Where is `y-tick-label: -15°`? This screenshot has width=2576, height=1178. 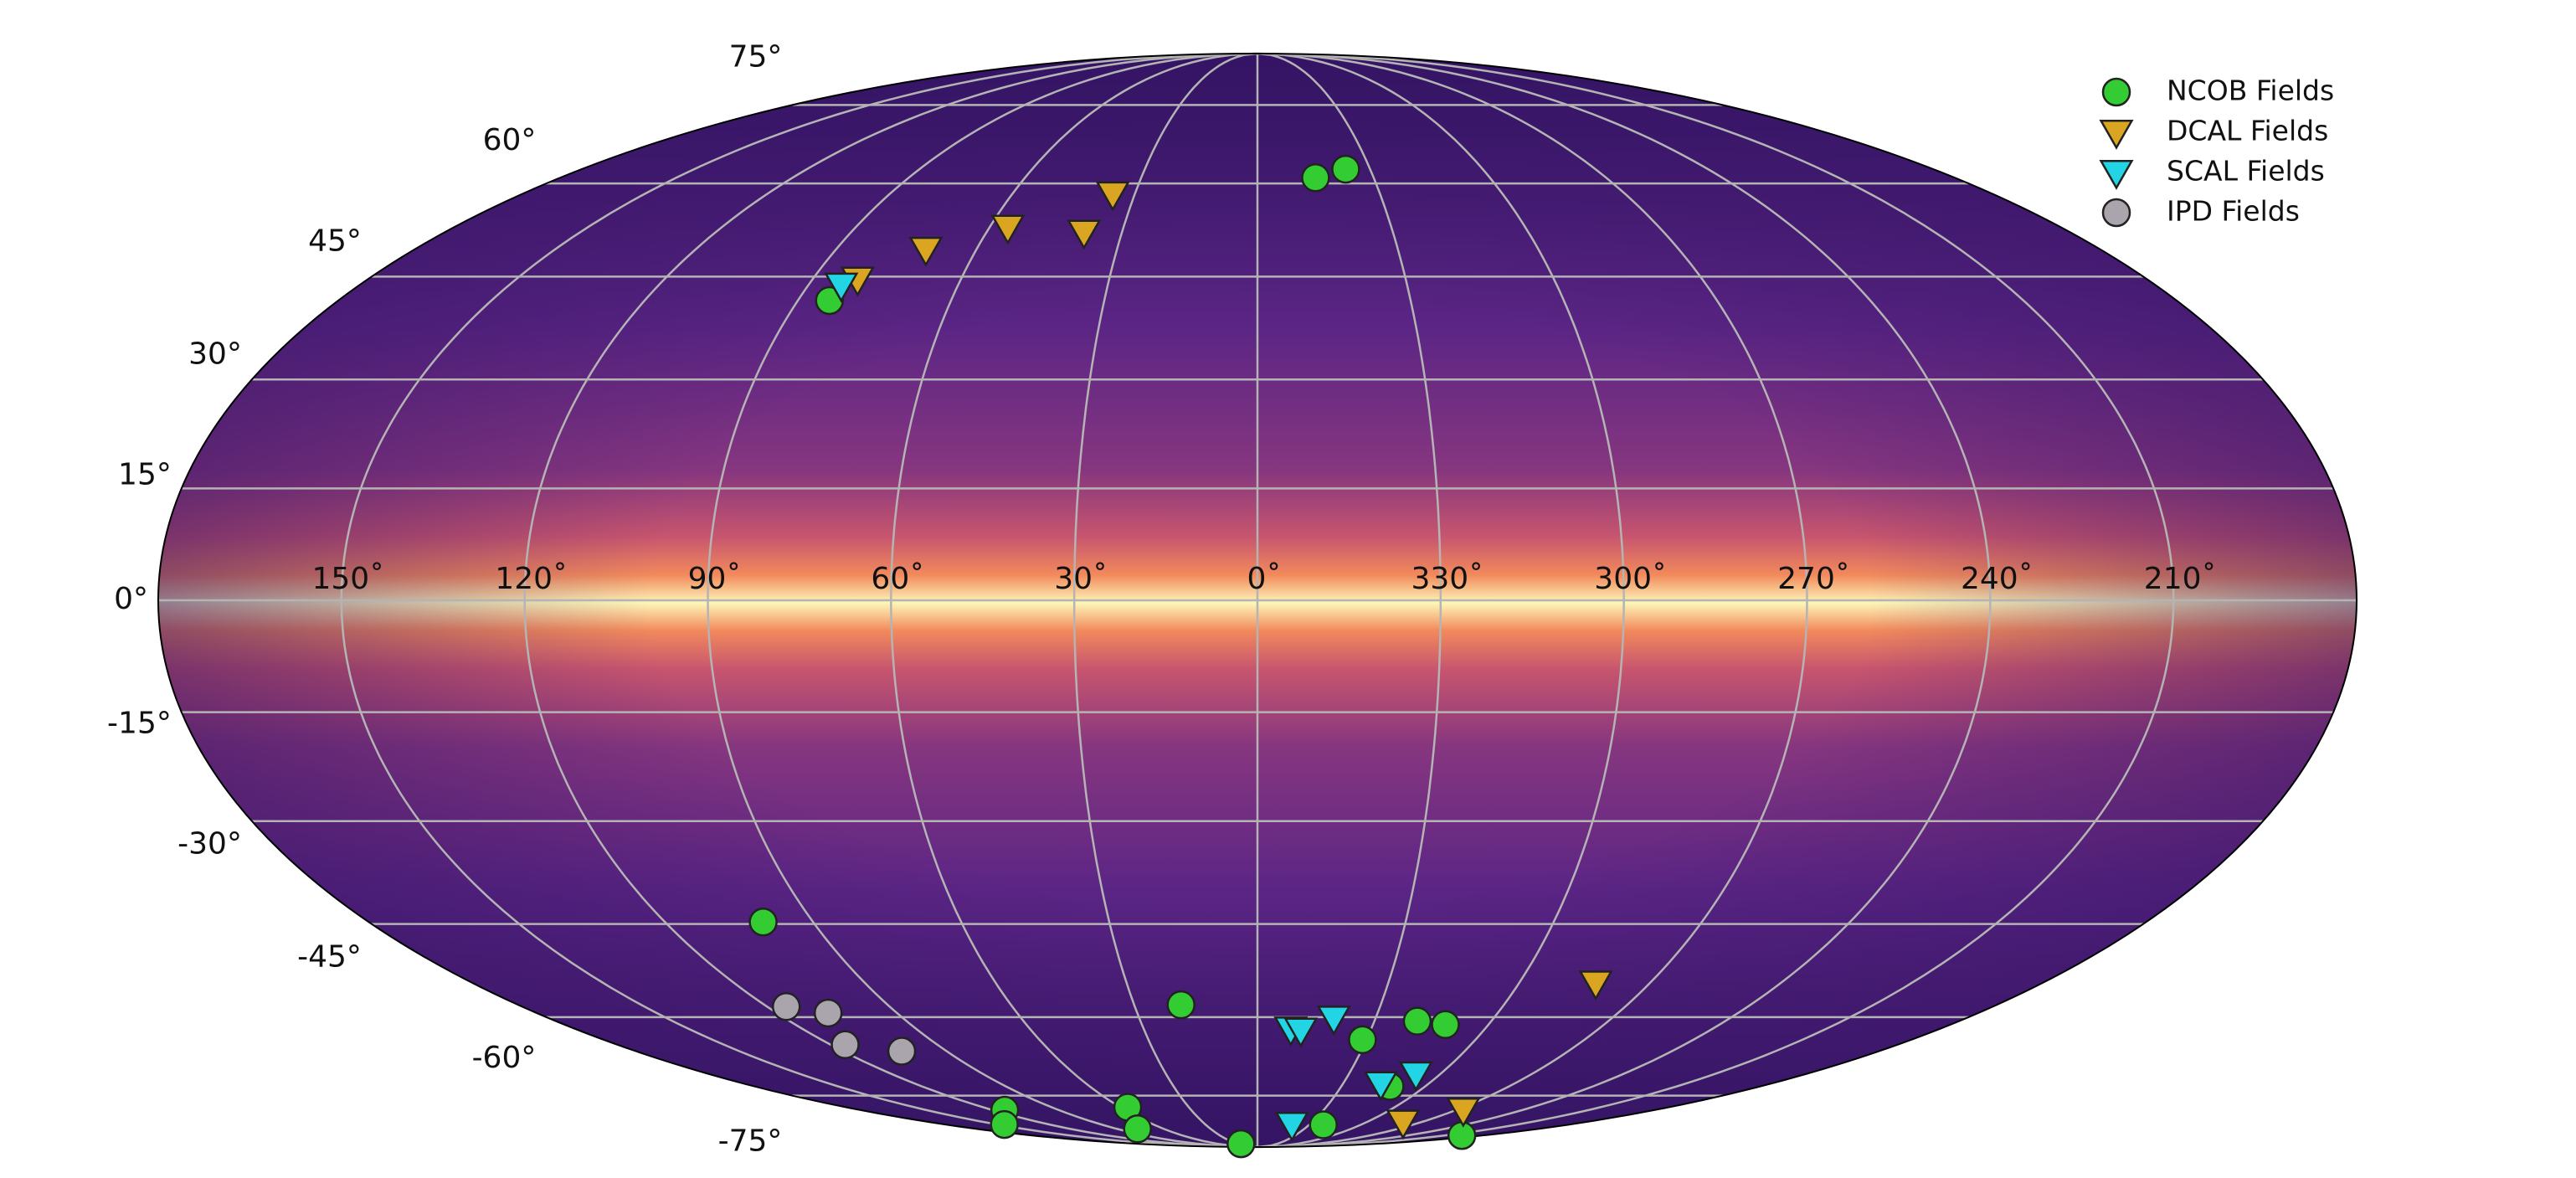
y-tick-label: -15° is located at coordinates (139, 724).